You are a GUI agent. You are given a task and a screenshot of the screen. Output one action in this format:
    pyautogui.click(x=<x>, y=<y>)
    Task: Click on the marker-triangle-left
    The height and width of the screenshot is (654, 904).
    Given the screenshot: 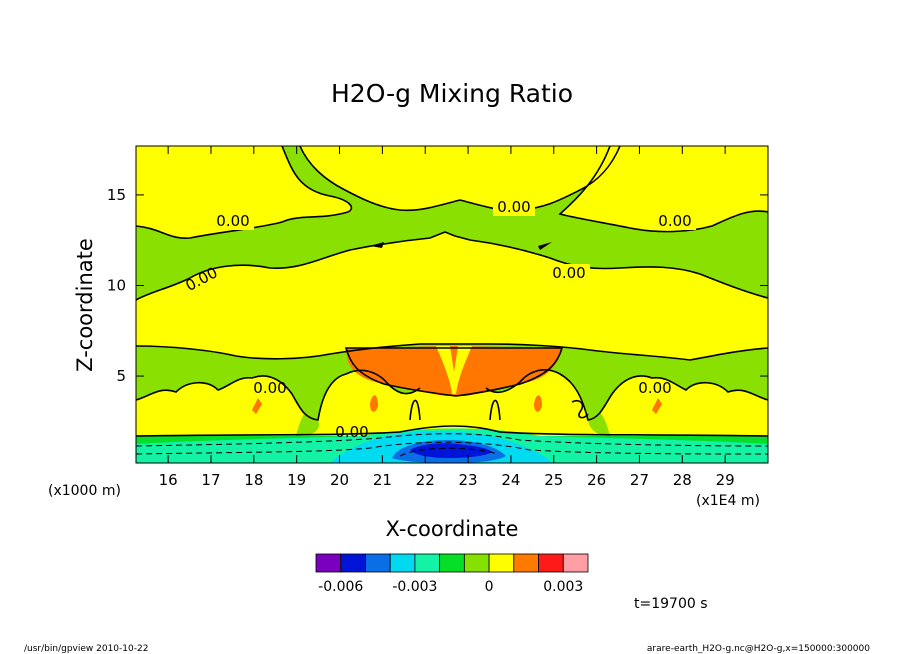 What is the action you would take?
    pyautogui.click(x=377, y=245)
    